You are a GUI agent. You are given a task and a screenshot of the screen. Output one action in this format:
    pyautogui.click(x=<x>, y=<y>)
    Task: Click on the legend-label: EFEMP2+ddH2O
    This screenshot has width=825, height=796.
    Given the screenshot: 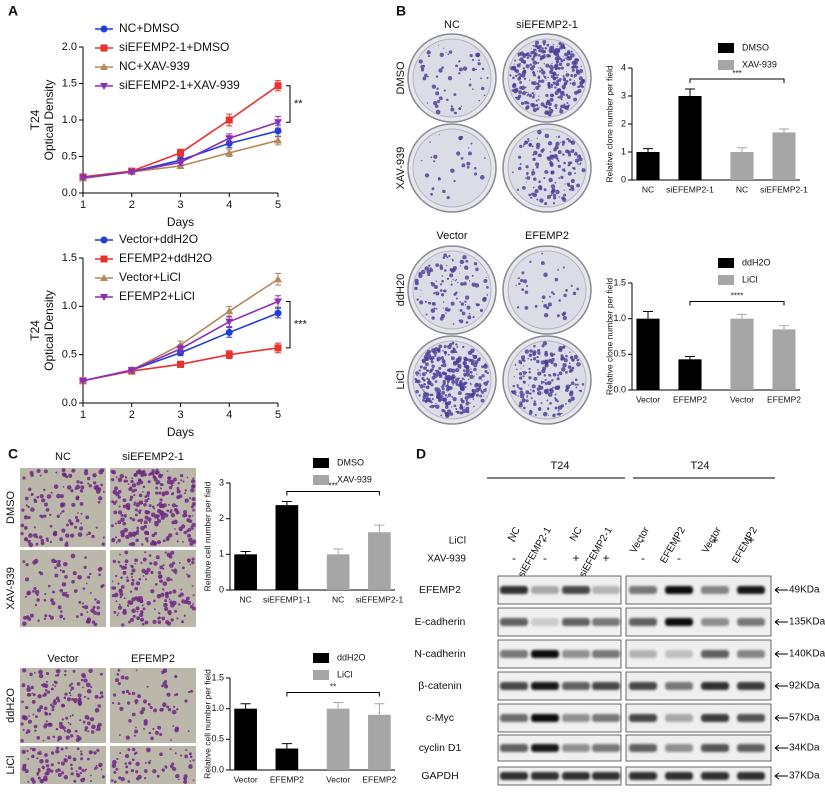 What is the action you would take?
    pyautogui.click(x=165, y=258)
    